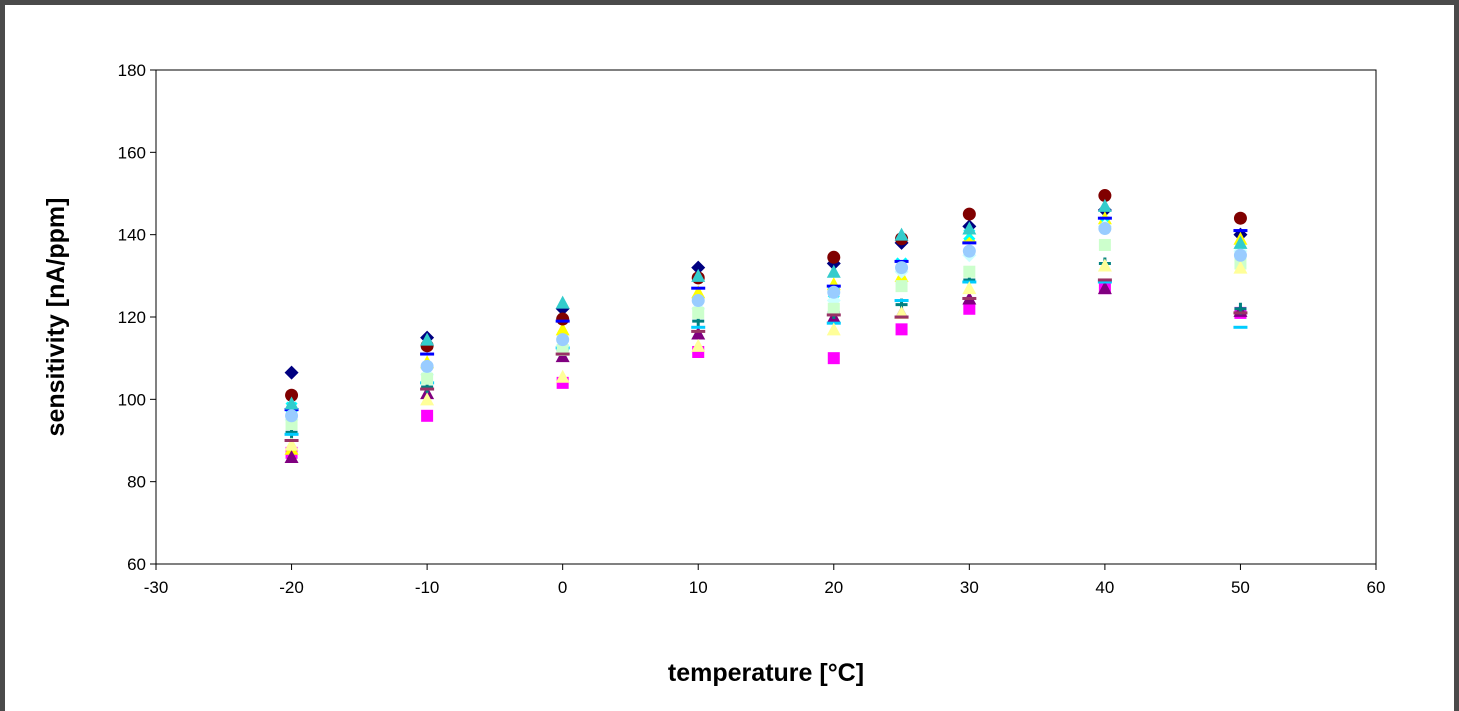  Describe the element at coordinates (969, 587) in the screenshot. I see `x-tick-label: 30` at that location.